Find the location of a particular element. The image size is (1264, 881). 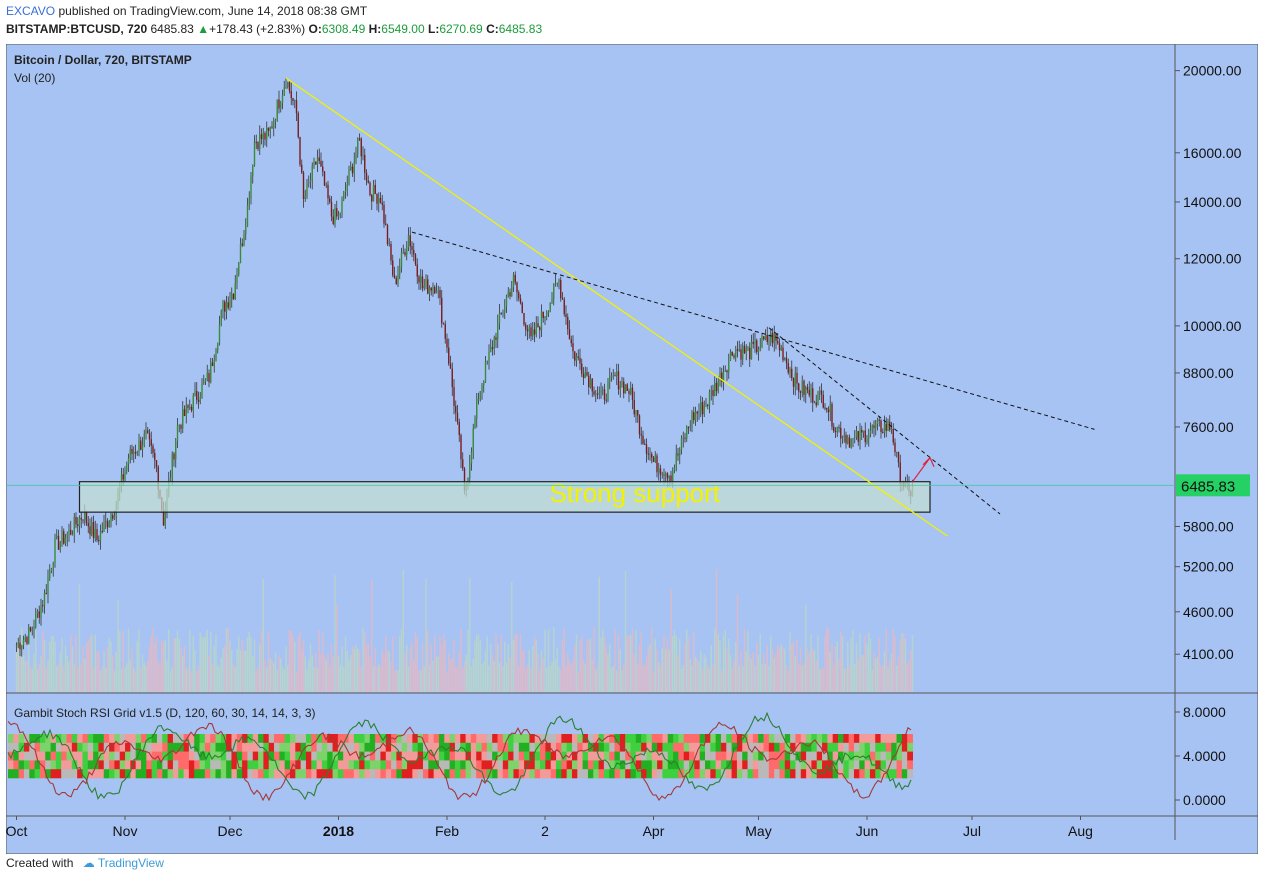

author-link: EXCAVO is located at coordinates (31, 11).